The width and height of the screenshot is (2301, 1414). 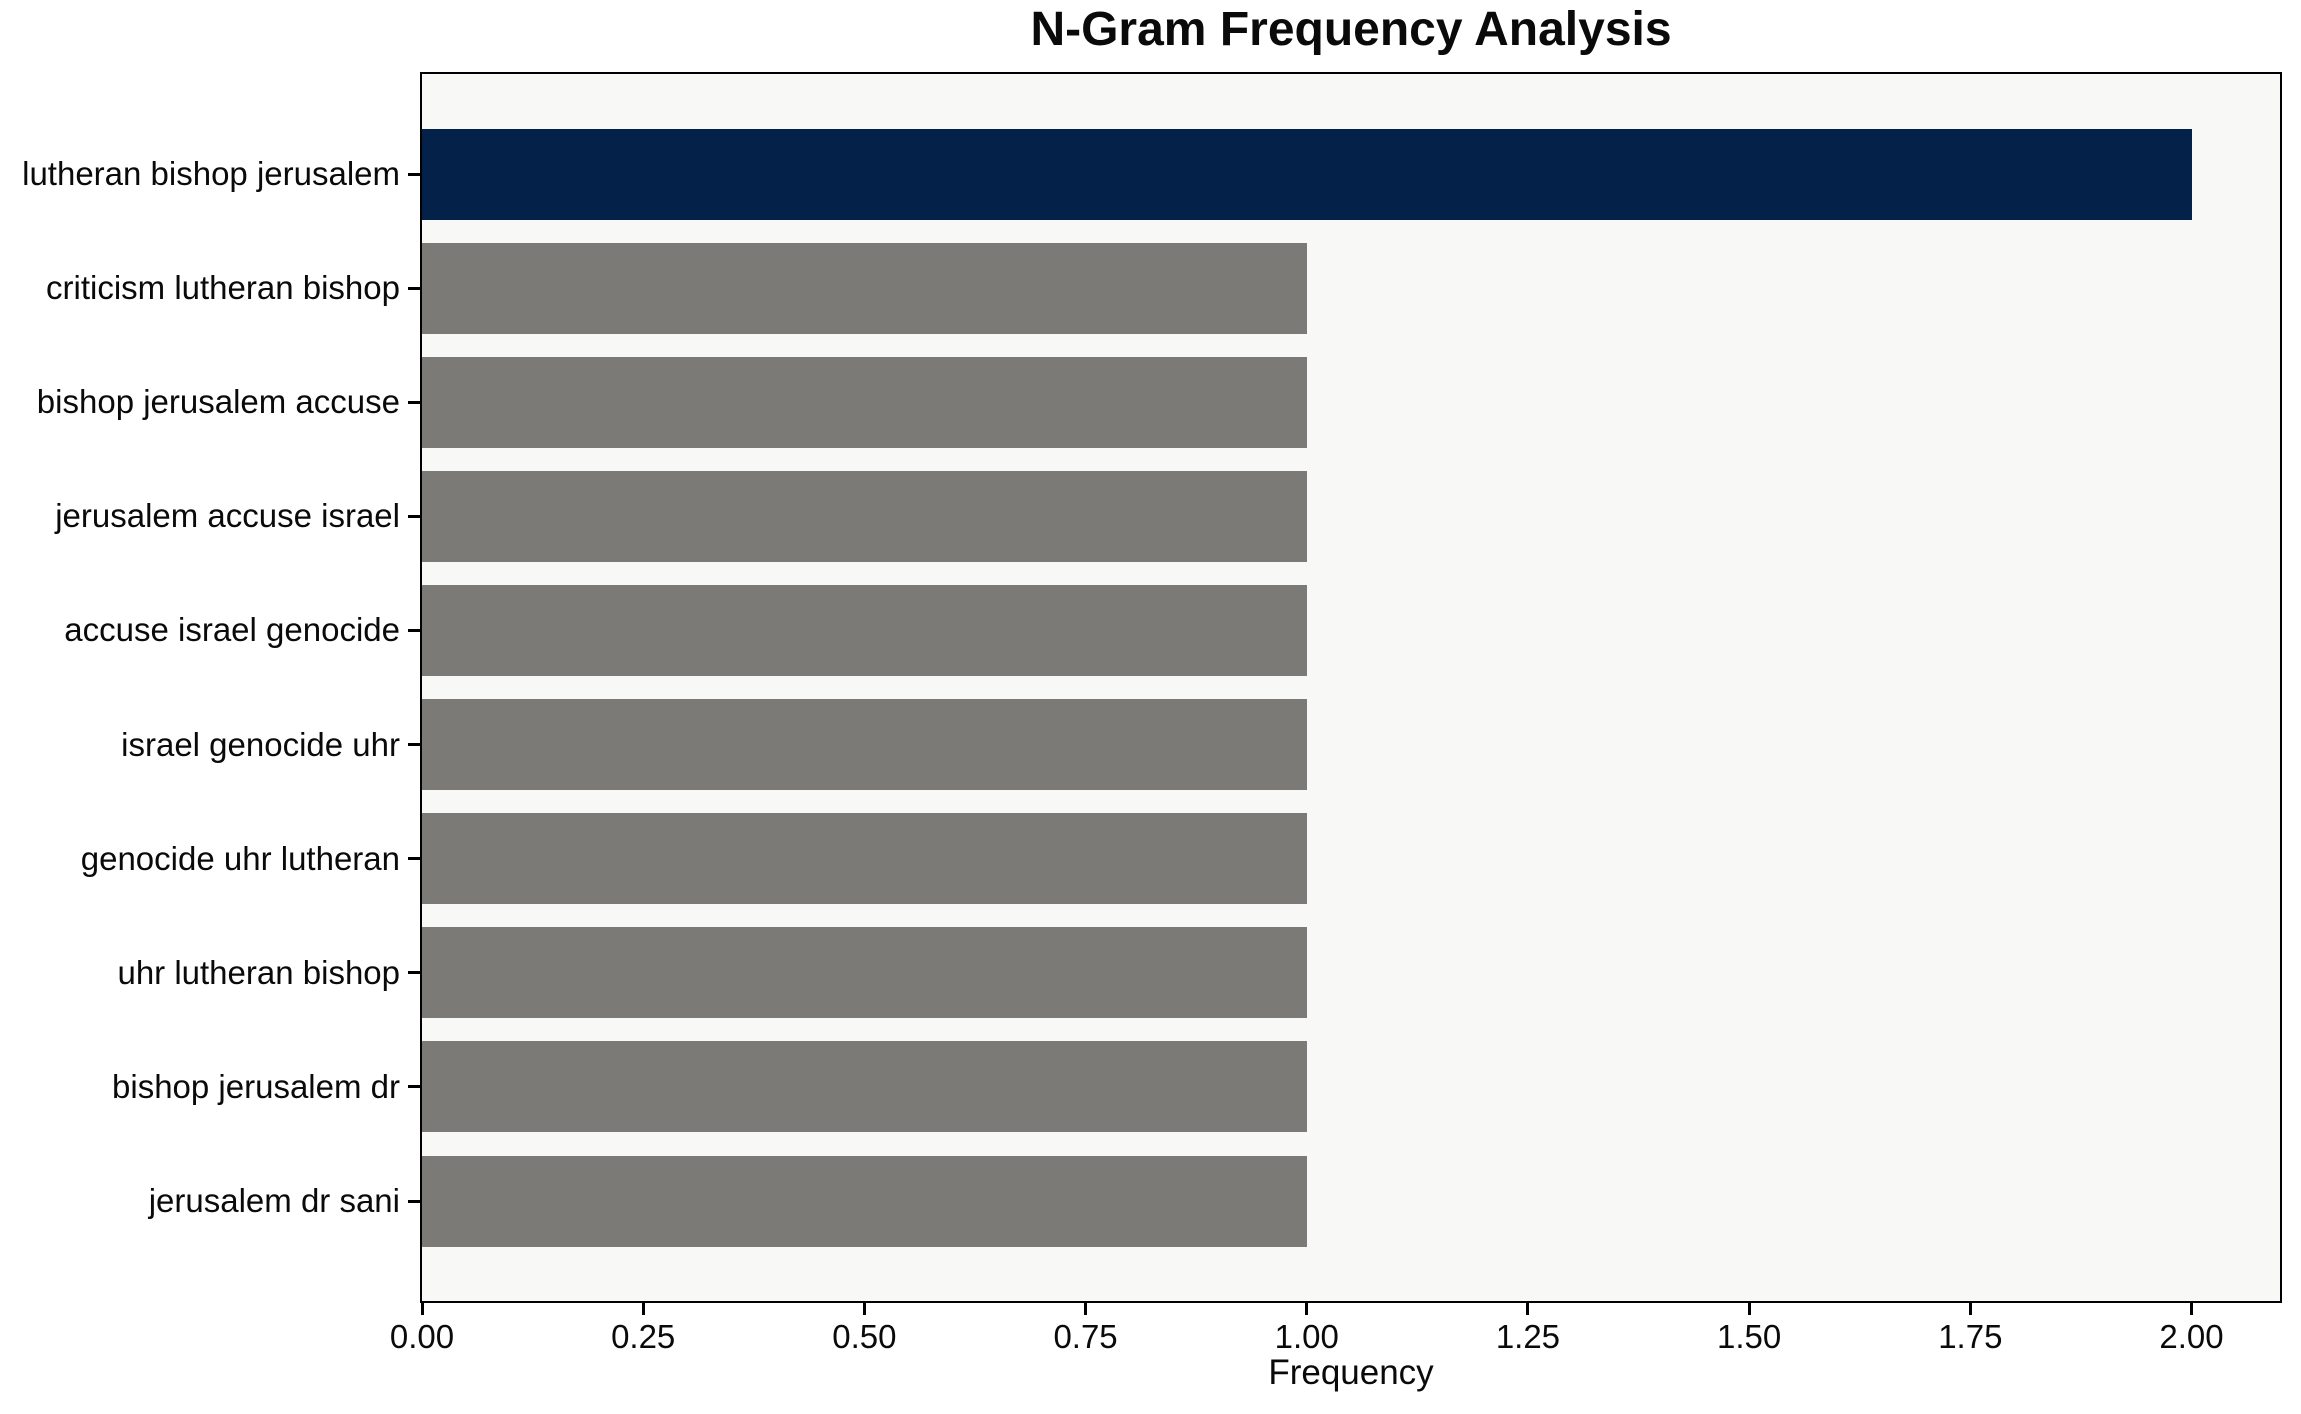 I want to click on y-axis-category-label: jerusalem accuse israel, so click(x=227, y=516).